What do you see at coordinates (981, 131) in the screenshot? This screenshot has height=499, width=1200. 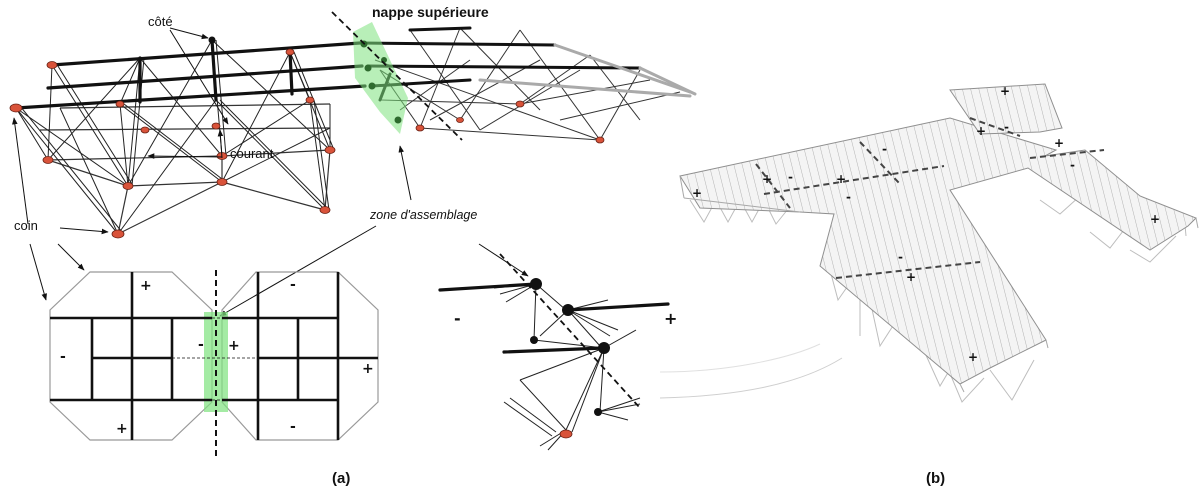 I see `floor-sign-plus-2: +` at bounding box center [981, 131].